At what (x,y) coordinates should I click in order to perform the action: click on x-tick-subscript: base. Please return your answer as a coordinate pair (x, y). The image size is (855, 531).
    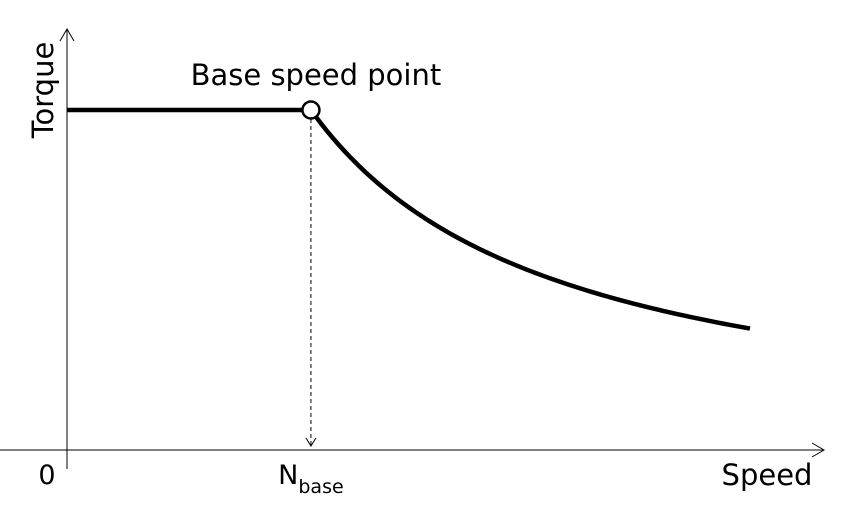
    Looking at the image, I should click on (320, 487).